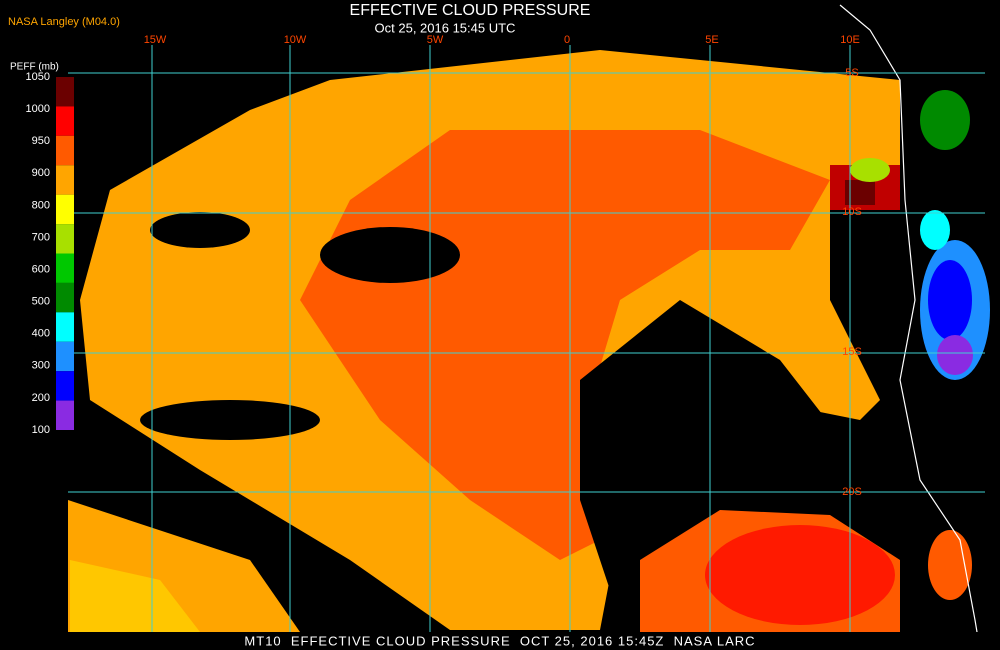 The image size is (1000, 650). I want to click on latitude-label: 15S, so click(852, 352).